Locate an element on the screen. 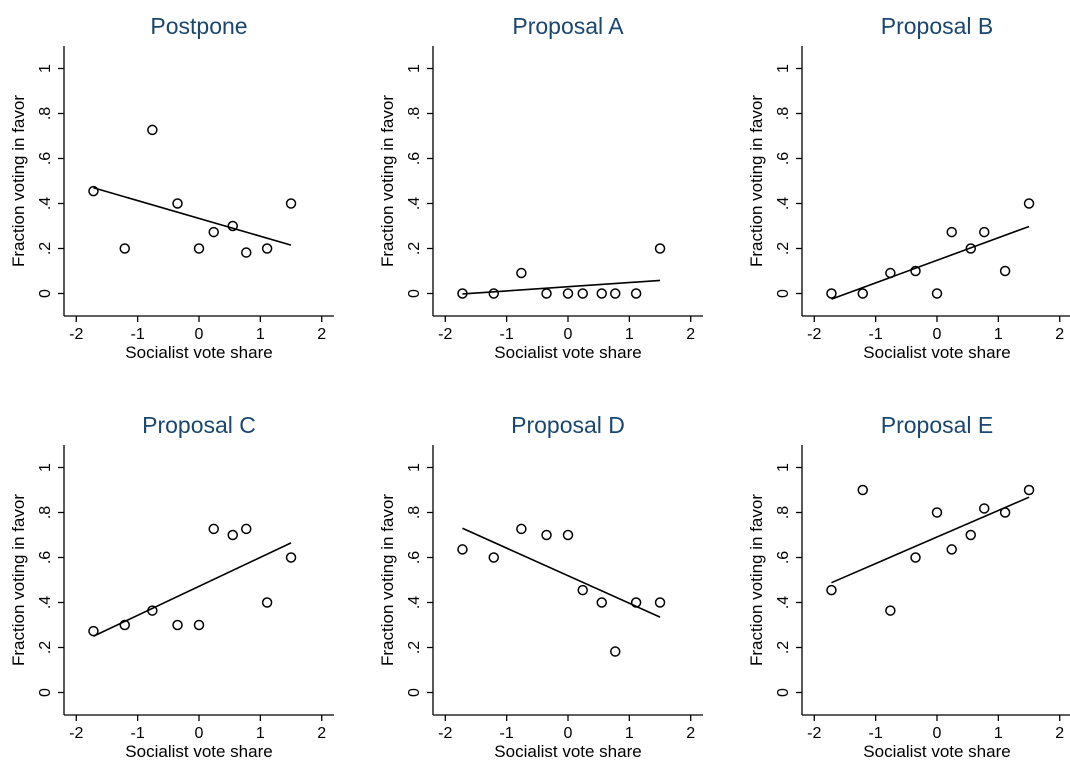  panel-title: Proposal E is located at coordinates (937, 425).